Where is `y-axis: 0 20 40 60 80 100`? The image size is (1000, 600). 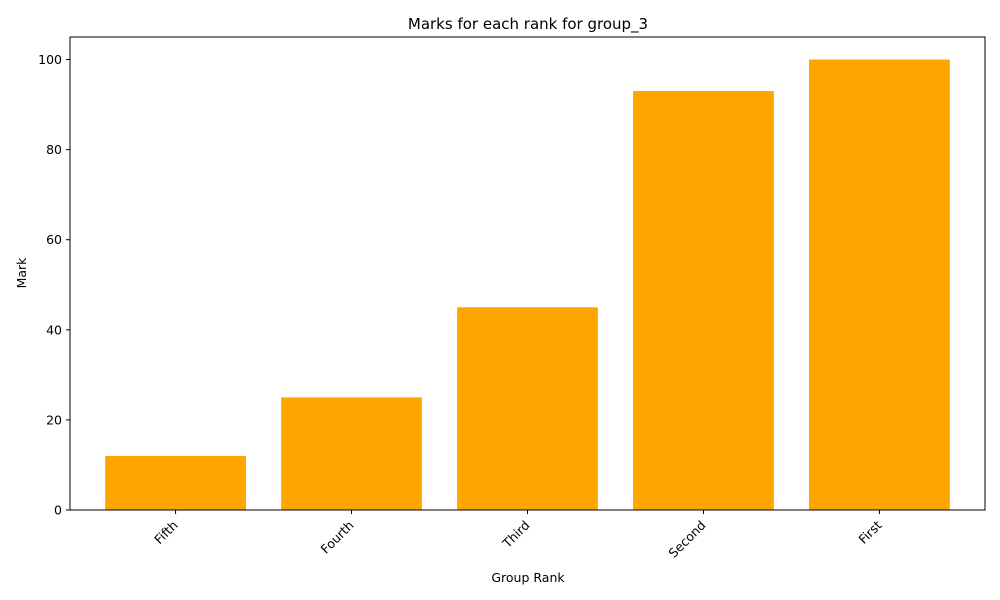 y-axis: 0 20 40 60 80 100 is located at coordinates (54, 285).